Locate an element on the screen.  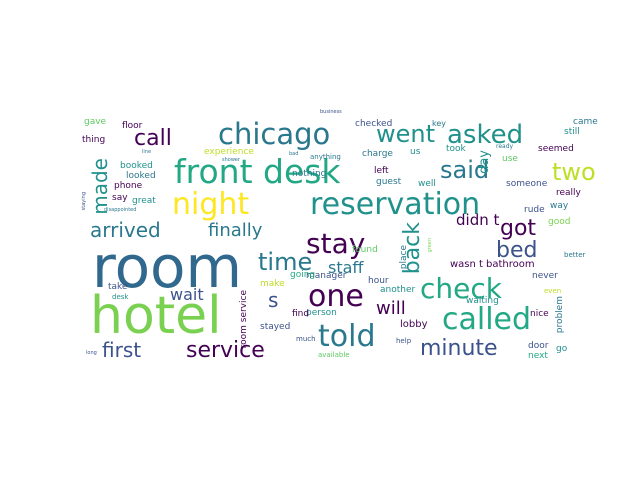
word-room-service: room service is located at coordinates (244, 319).